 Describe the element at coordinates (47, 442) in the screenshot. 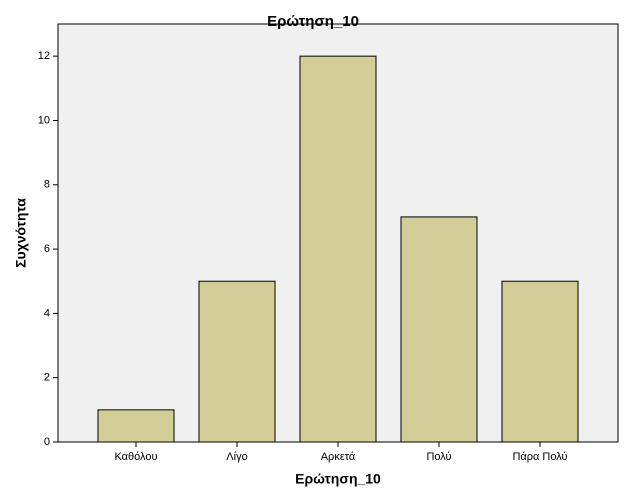

I see `y-tick-label: 0` at that location.